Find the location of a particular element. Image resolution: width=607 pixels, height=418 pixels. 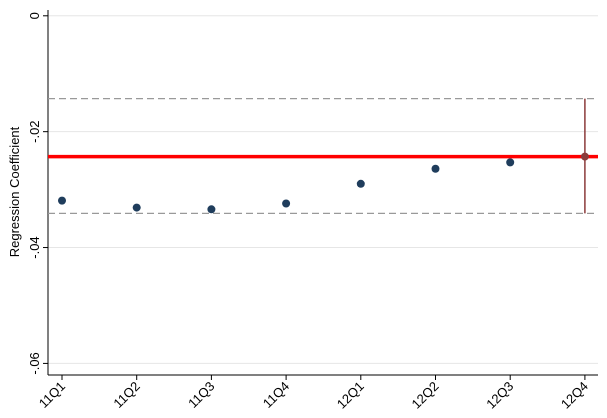

y-axis-label: Regression Coefficient is located at coordinates (14, 191).